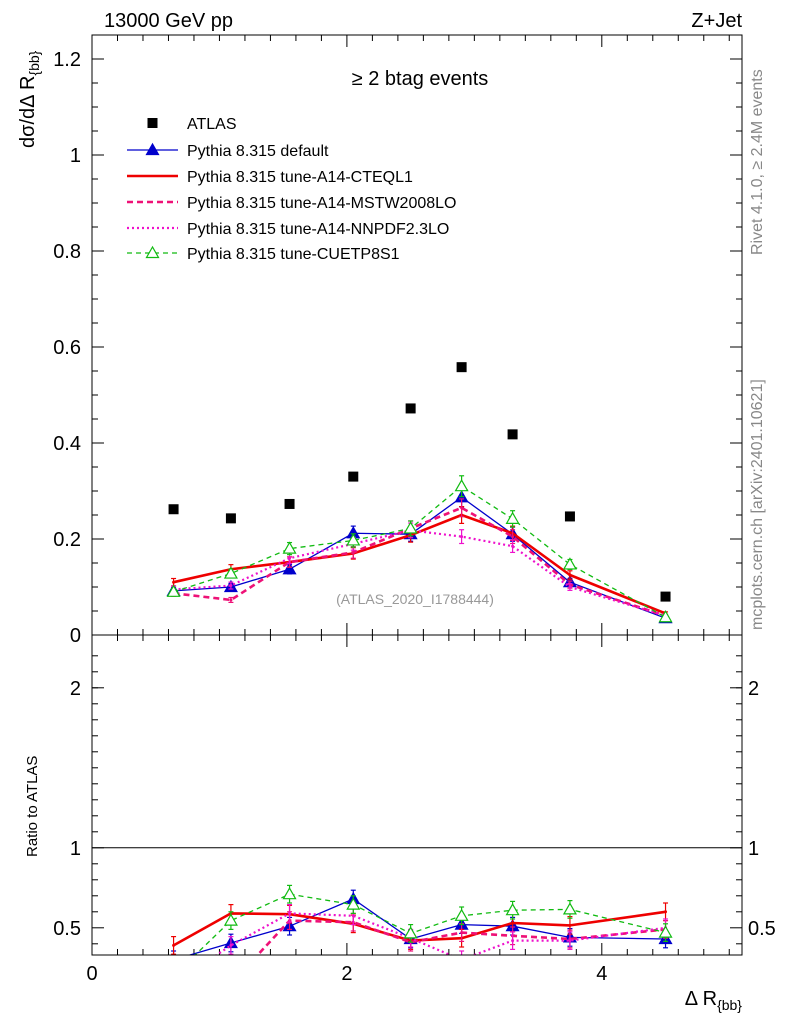 The image size is (786, 1024). Describe the element at coordinates (258, 151) in the screenshot. I see `legend-label-1: Pythia 8.315 default` at that location.